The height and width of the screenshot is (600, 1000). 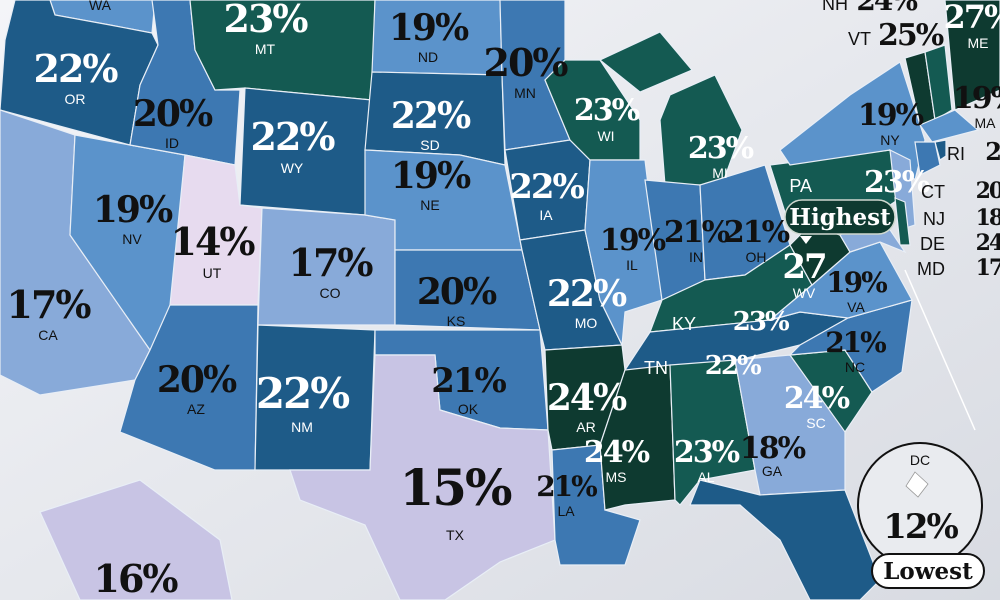 What do you see at coordinates (949, 126) in the screenshot?
I see `state-ma` at bounding box center [949, 126].